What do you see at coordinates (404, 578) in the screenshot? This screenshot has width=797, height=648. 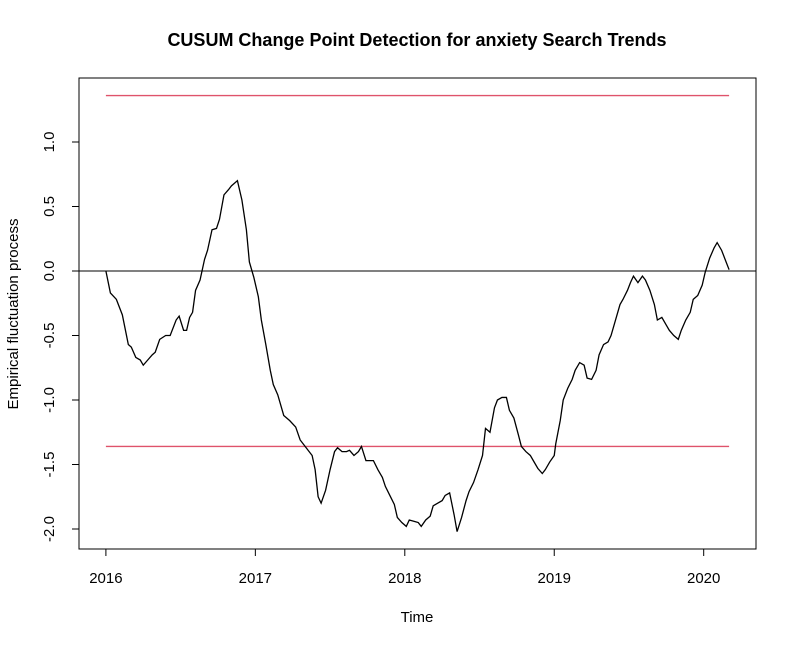 I see `x-tick-label: 2018` at bounding box center [404, 578].